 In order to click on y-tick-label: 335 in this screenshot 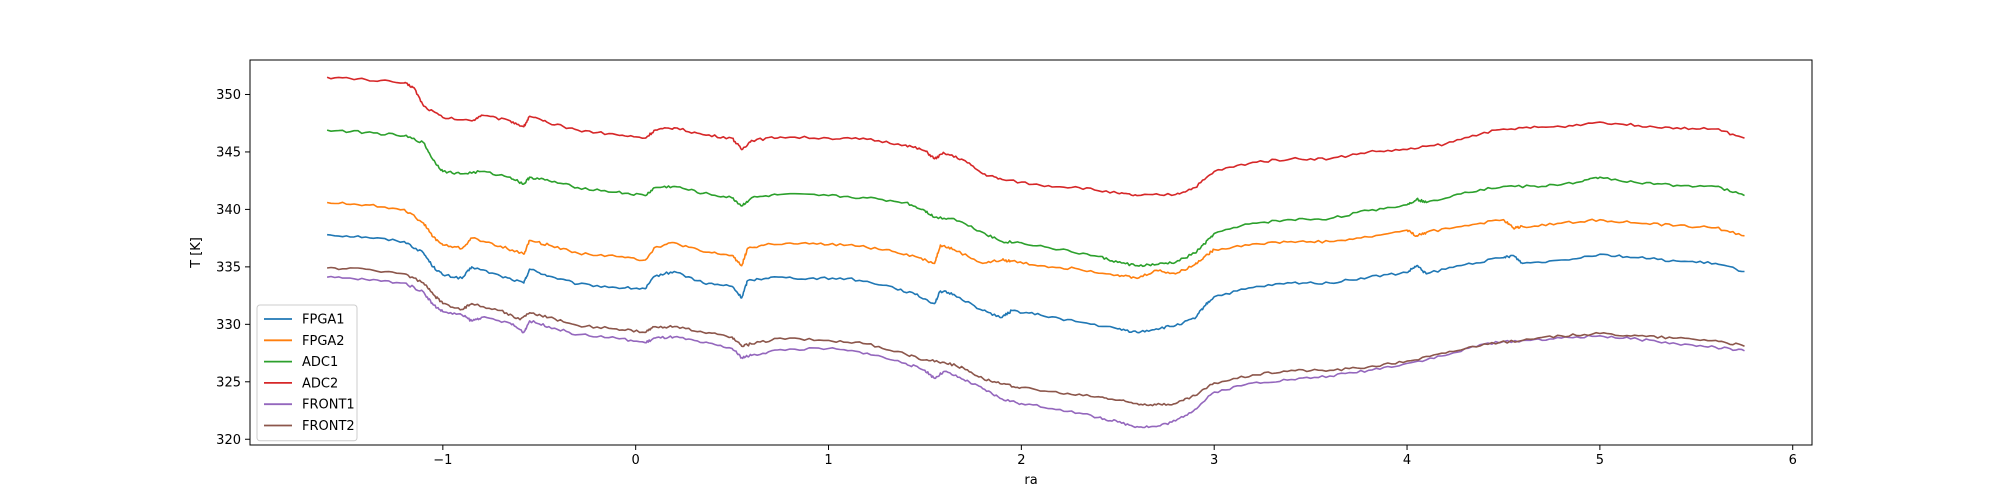, I will do `click(228, 267)`.